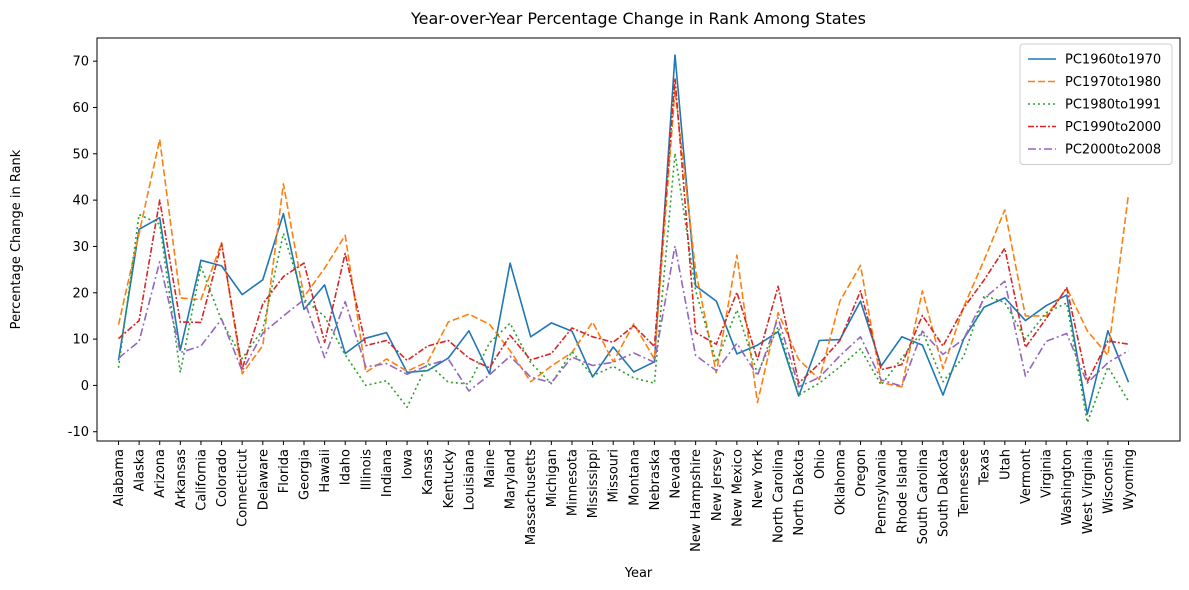 This screenshot has width=1189, height=590. What do you see at coordinates (1113, 82) in the screenshot?
I see `legend-label: PC1970to1980` at bounding box center [1113, 82].